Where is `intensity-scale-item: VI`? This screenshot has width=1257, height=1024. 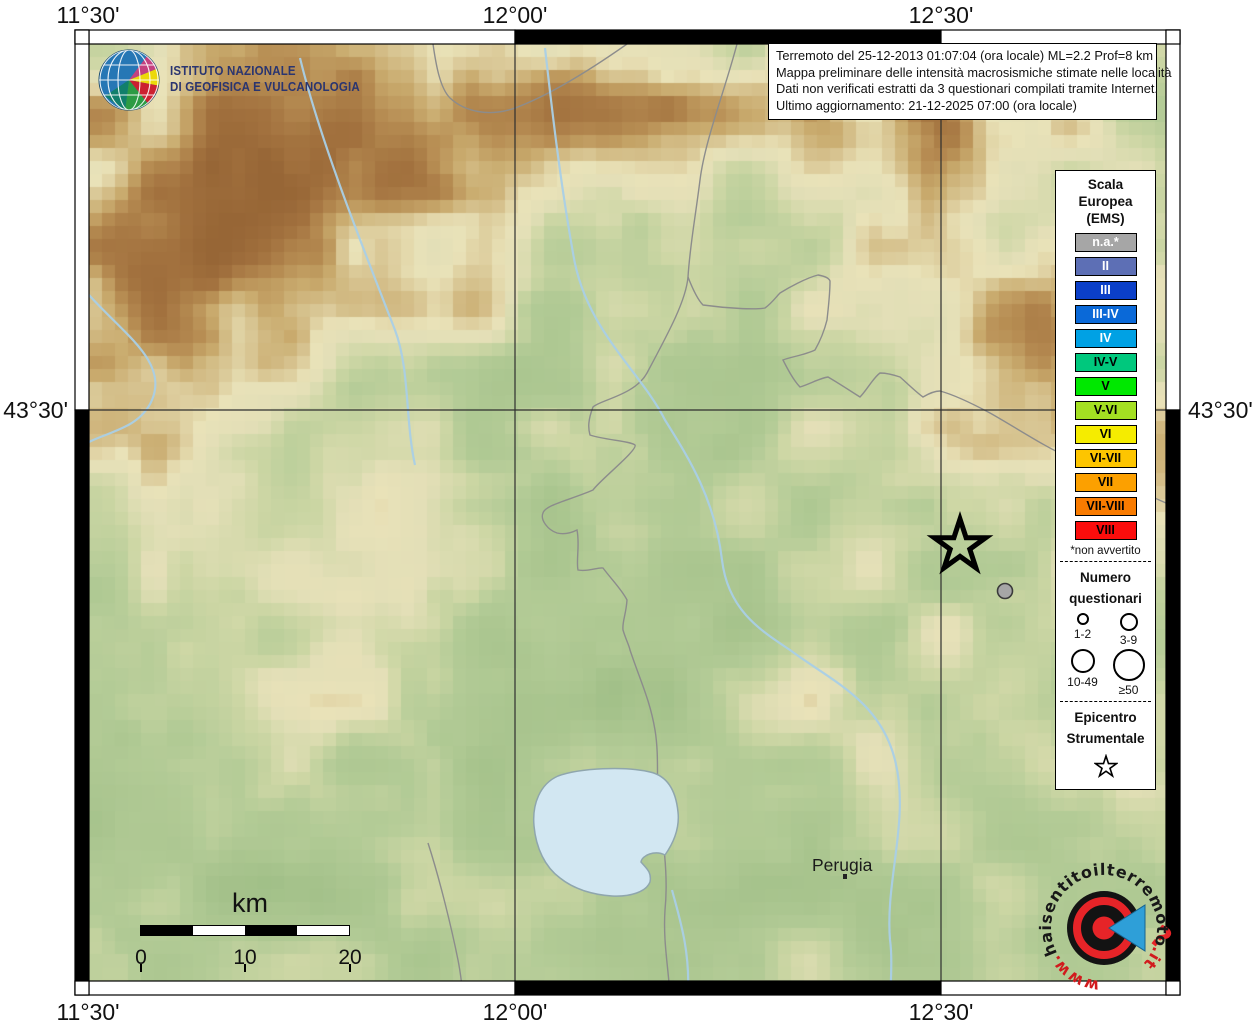
intensity-scale-item: VI is located at coordinates (1105, 434).